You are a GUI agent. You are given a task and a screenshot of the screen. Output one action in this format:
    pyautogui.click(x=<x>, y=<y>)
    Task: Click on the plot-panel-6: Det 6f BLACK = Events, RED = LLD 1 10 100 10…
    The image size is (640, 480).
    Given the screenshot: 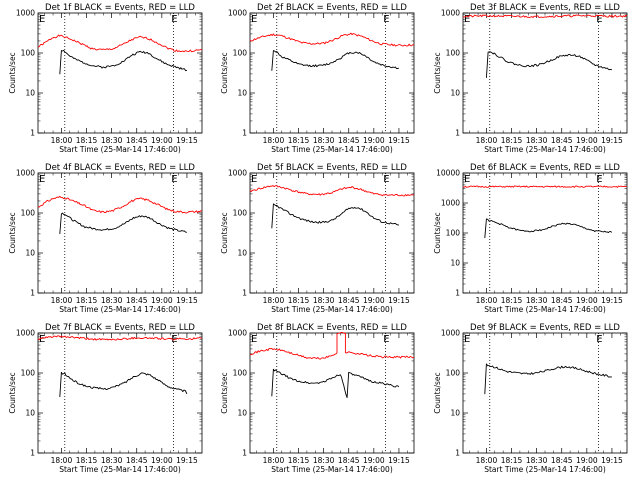 What is the action you would take?
    pyautogui.click(x=530, y=238)
    